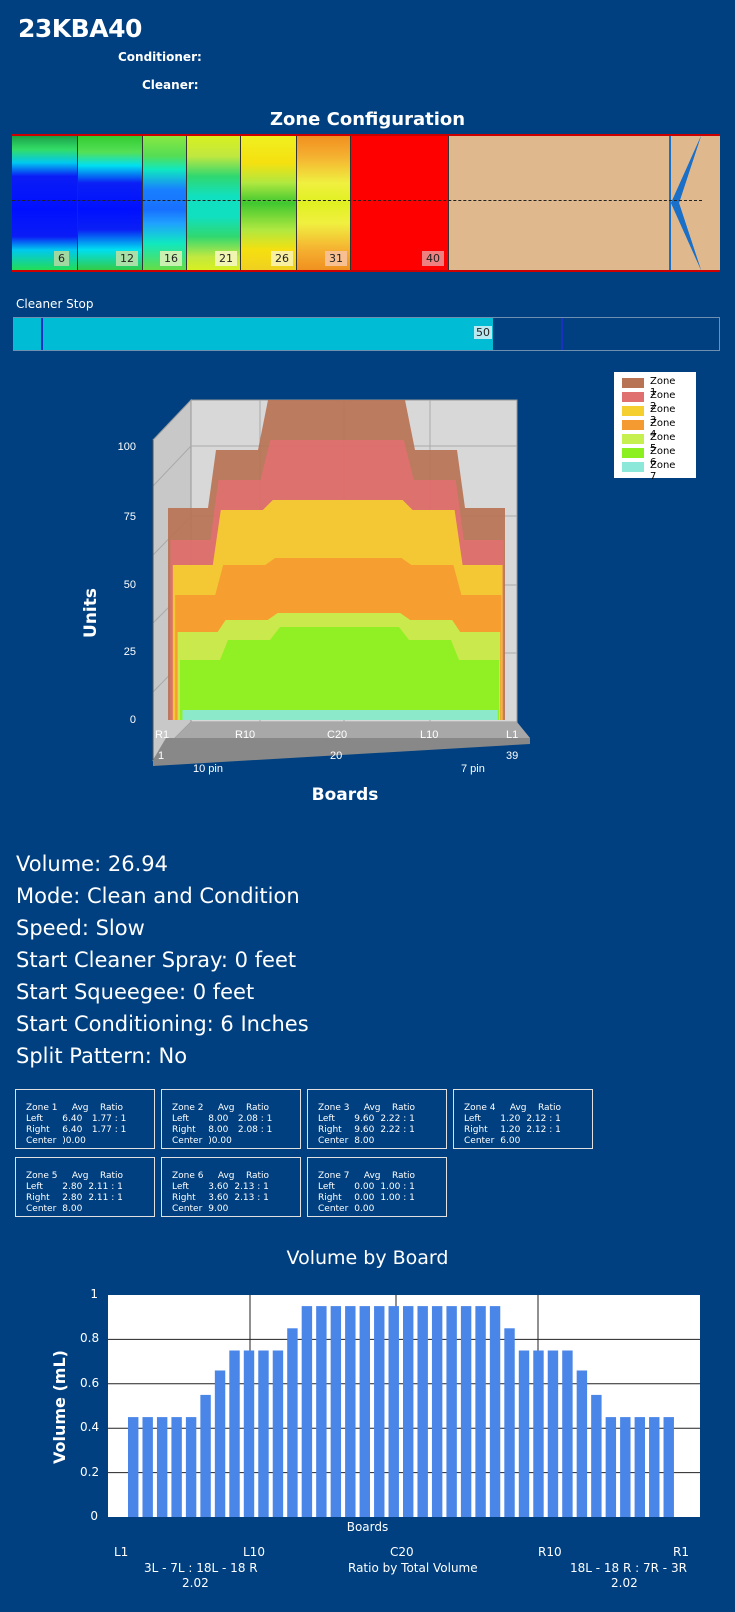 This screenshot has width=735, height=1612. Describe the element at coordinates (130, 517) in the screenshot. I see `y-tick: 75` at that location.